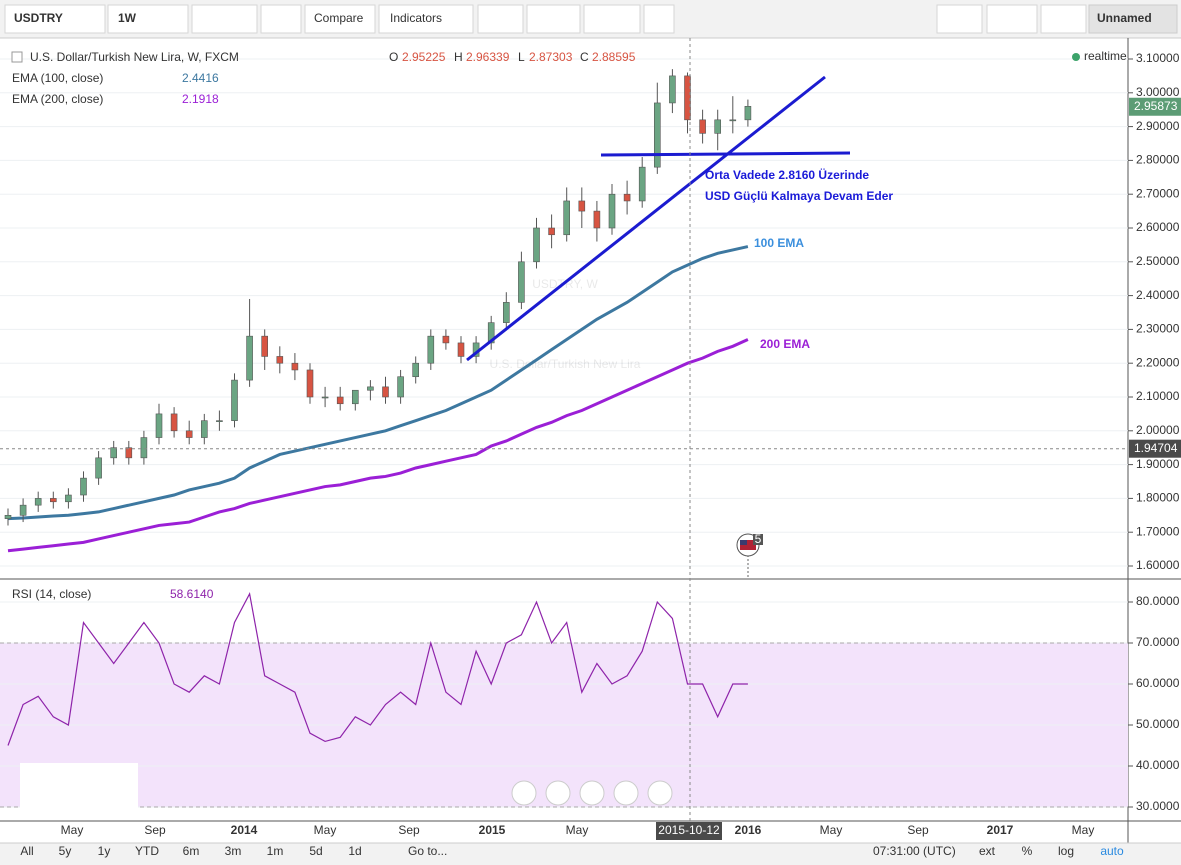 This screenshot has height=865, width=1181. I want to click on indicators: Indicators, so click(416, 18).